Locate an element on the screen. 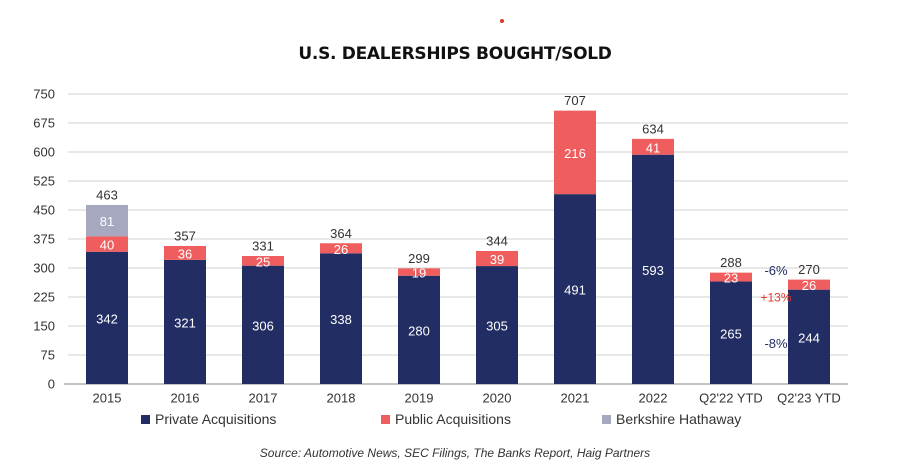 The width and height of the screenshot is (910, 463). data-label-private: 491 is located at coordinates (575, 290).